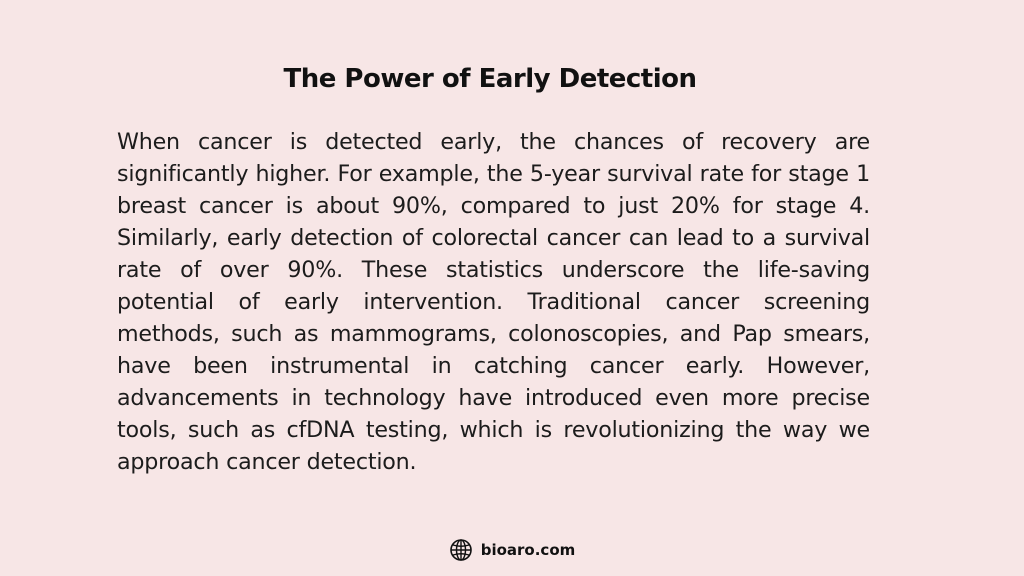 This screenshot has height=576, width=1024. I want to click on globe-icon, so click(461, 550).